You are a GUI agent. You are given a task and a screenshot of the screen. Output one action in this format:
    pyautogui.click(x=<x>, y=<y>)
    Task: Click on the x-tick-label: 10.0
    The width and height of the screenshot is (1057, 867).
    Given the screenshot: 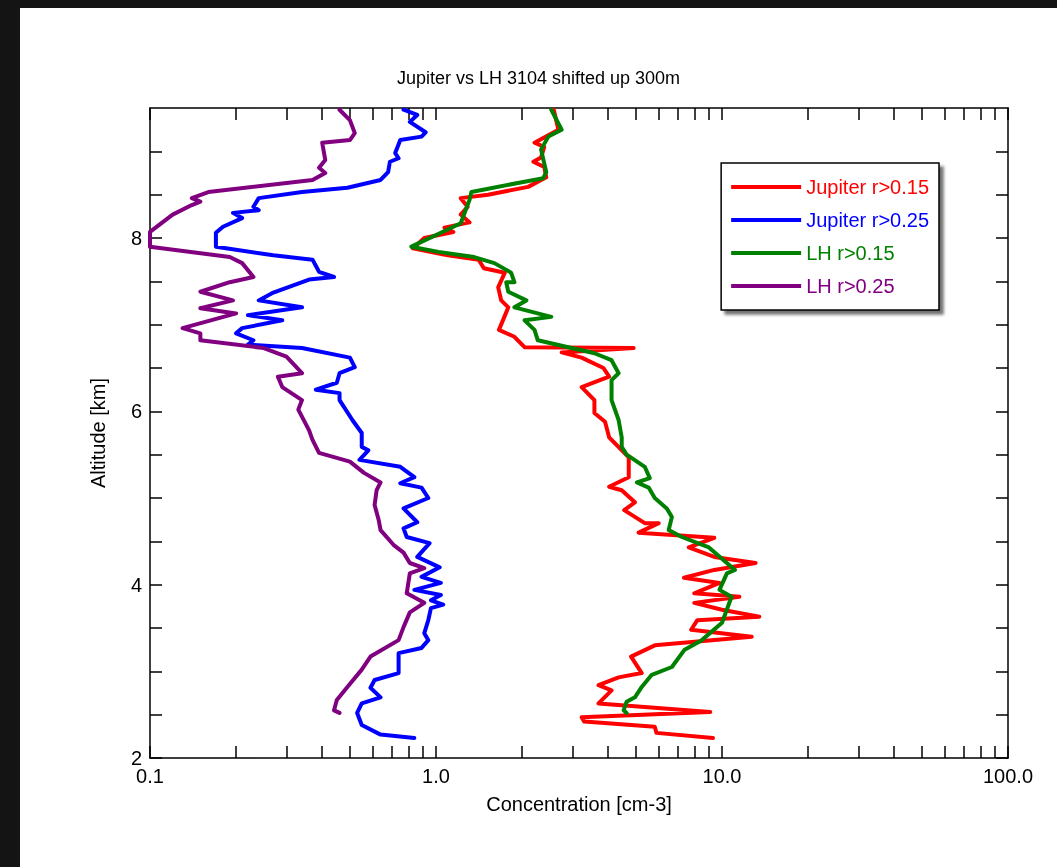 What is the action you would take?
    pyautogui.click(x=722, y=776)
    